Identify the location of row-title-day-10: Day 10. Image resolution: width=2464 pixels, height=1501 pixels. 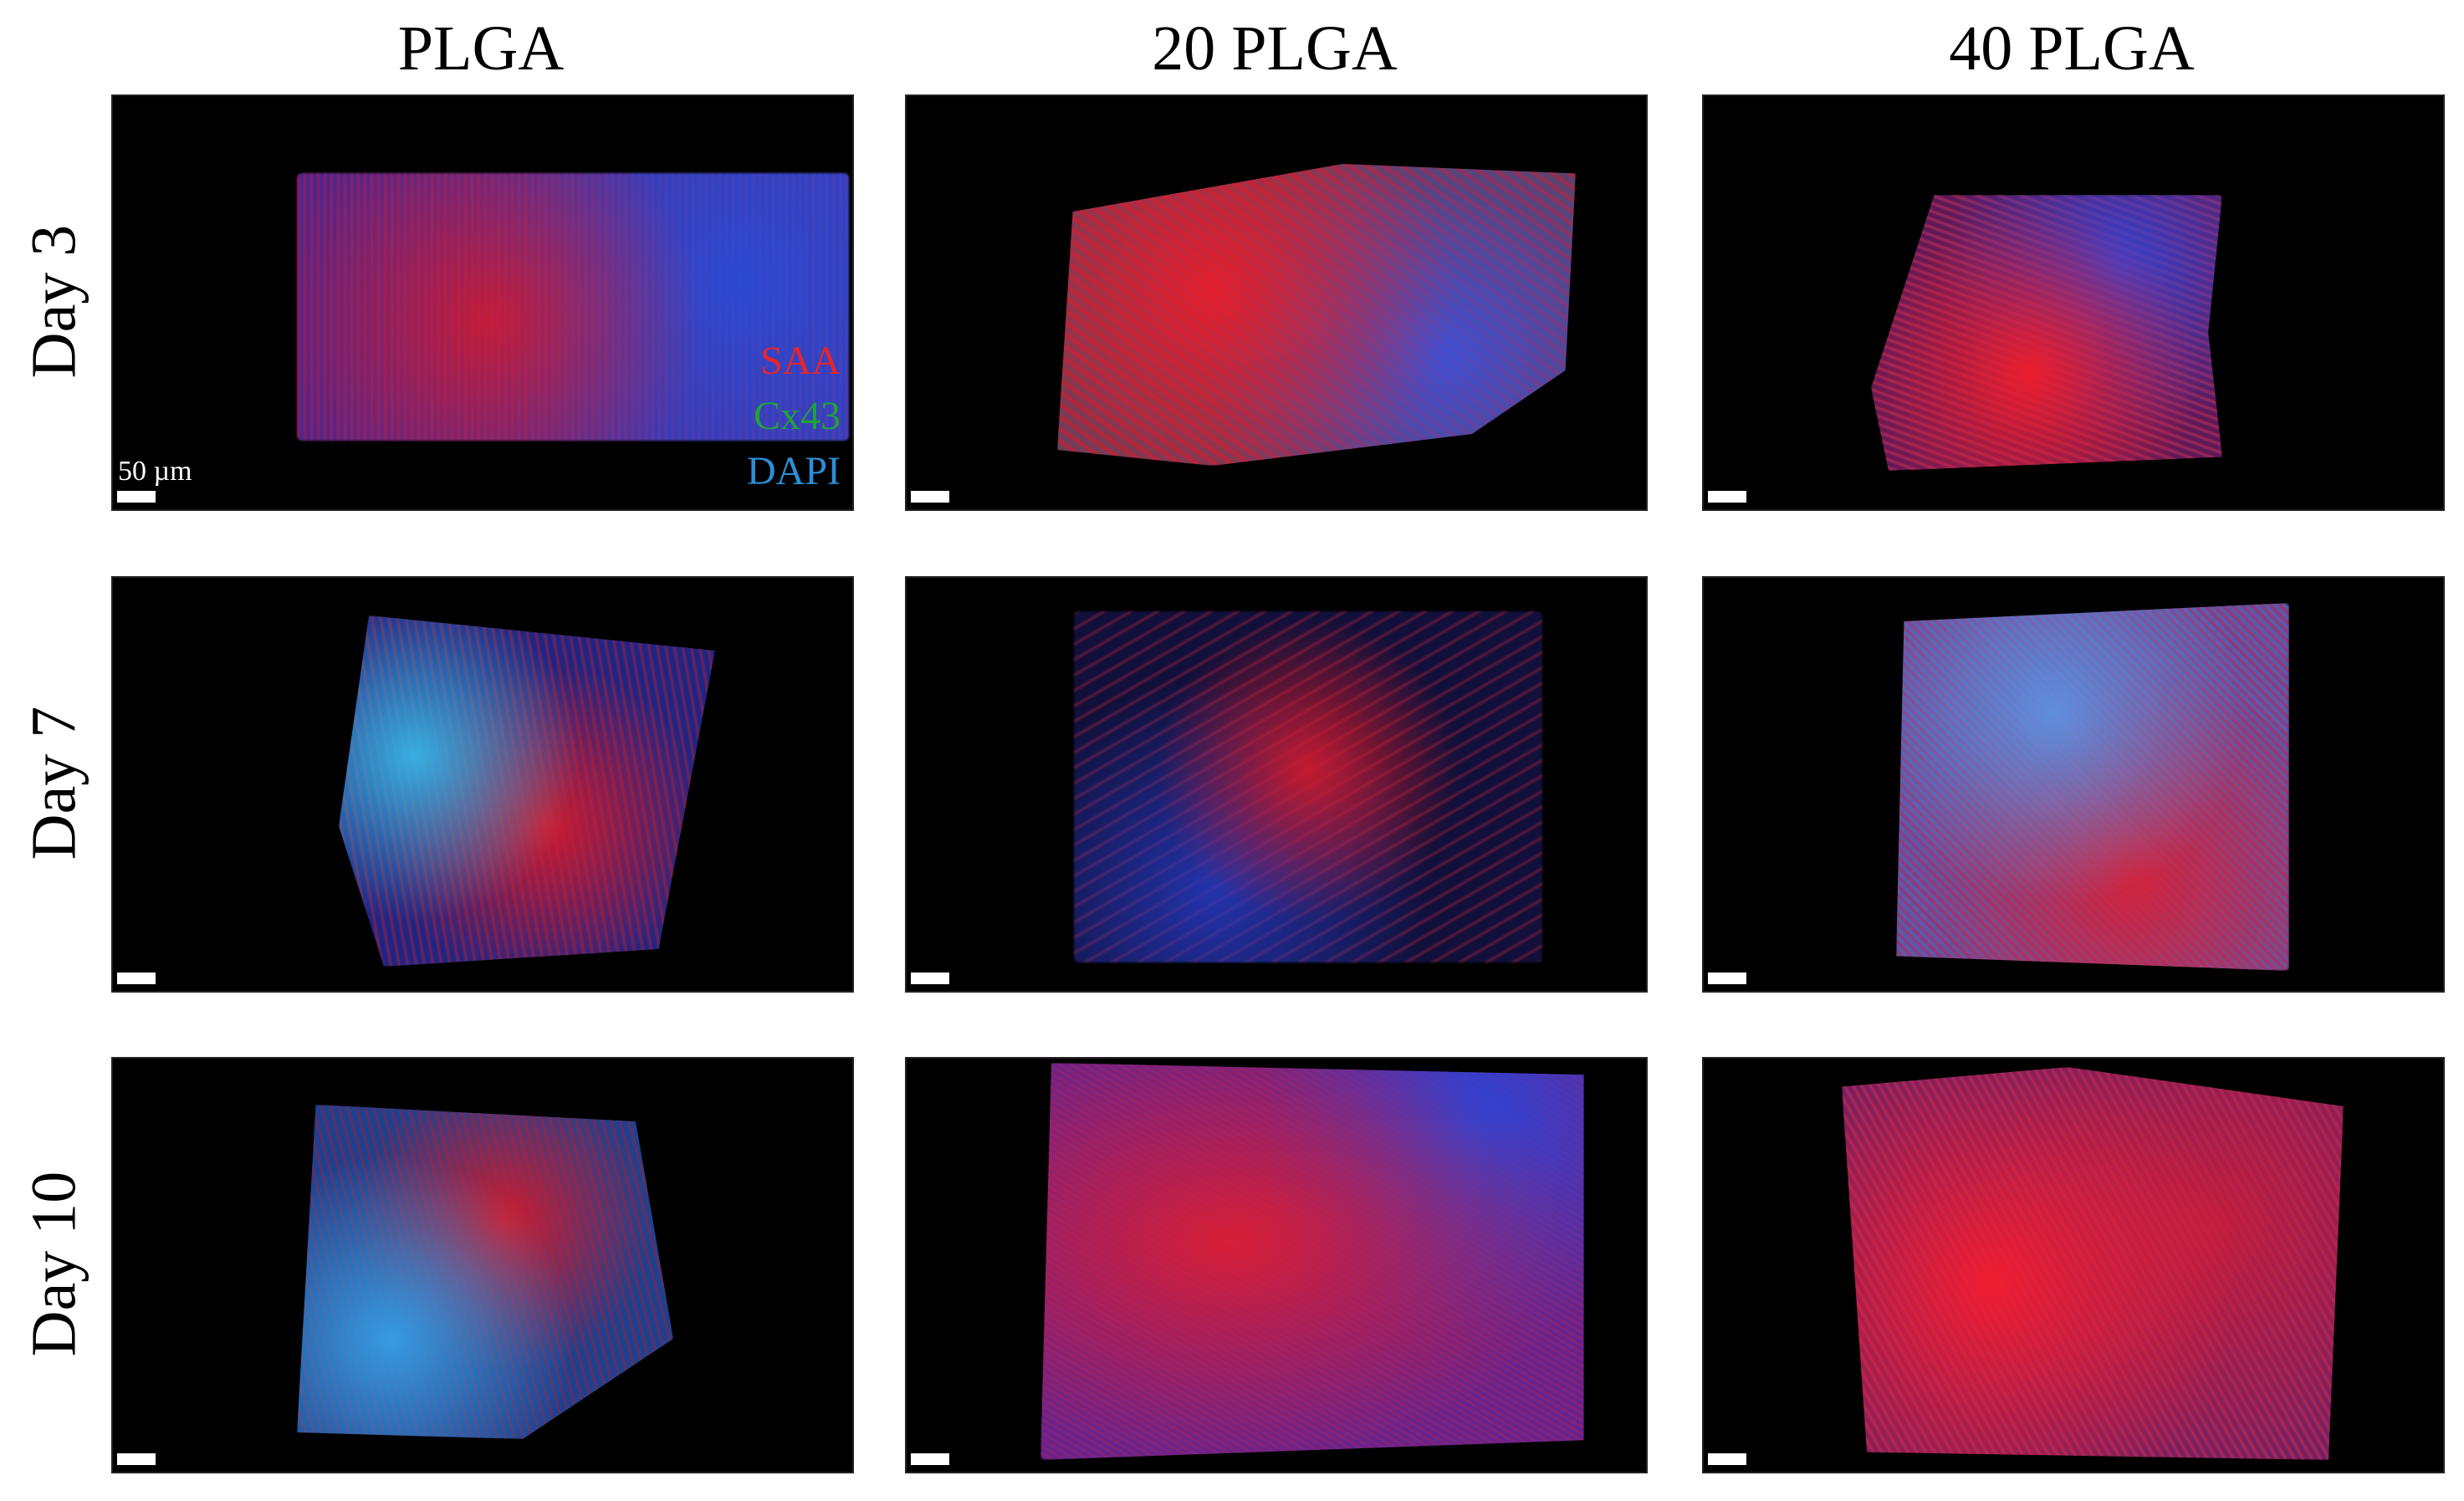
(54, 1263).